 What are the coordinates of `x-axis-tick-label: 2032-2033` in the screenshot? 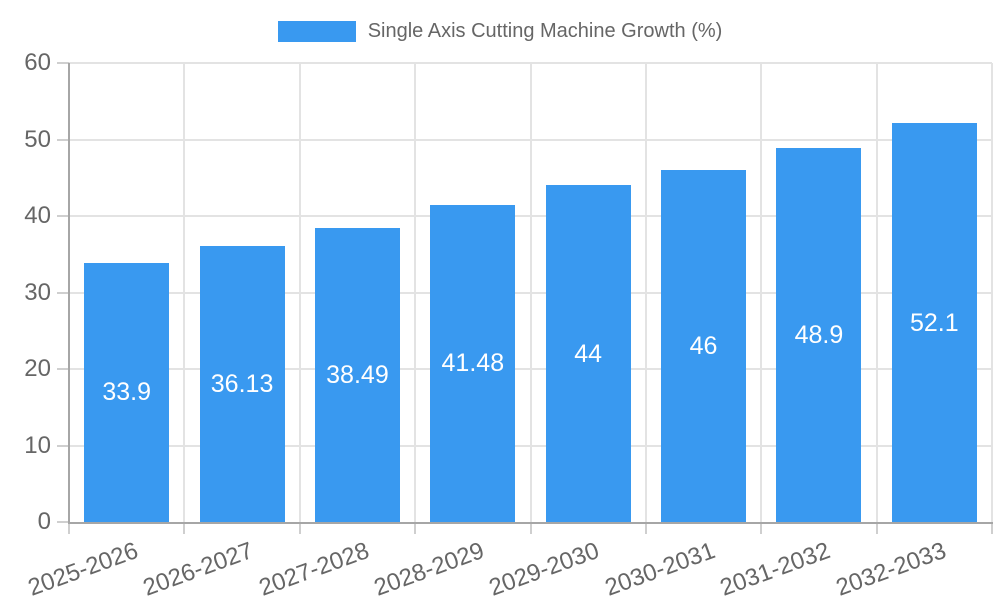 It's located at (891, 568).